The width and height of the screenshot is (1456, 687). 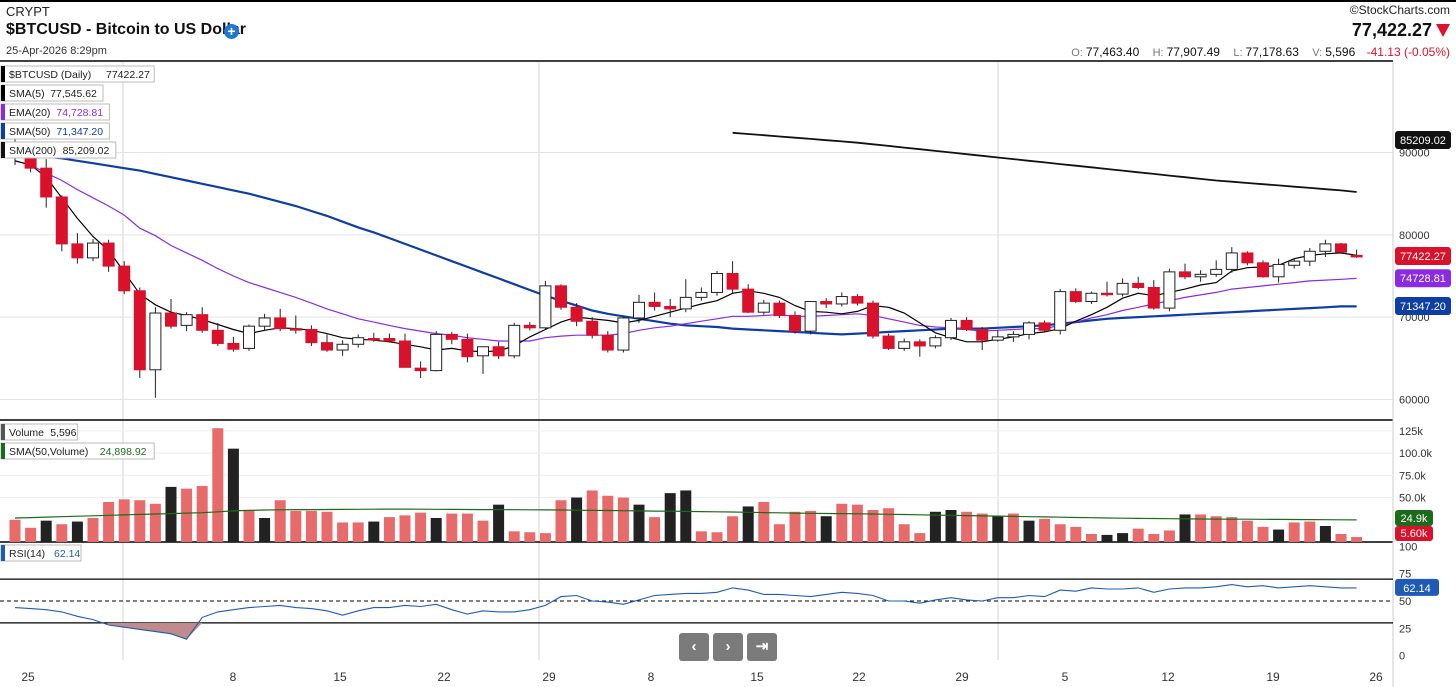 I want to click on x-tick-label: 22, so click(x=859, y=677).